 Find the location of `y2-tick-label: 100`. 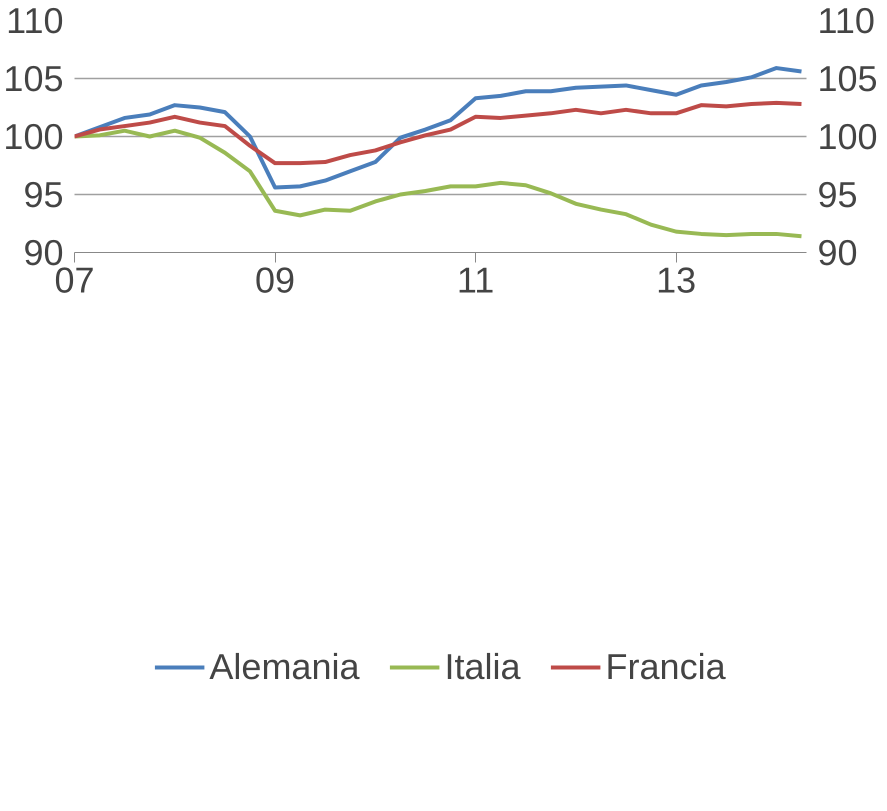

y2-tick-label: 100 is located at coordinates (848, 136).